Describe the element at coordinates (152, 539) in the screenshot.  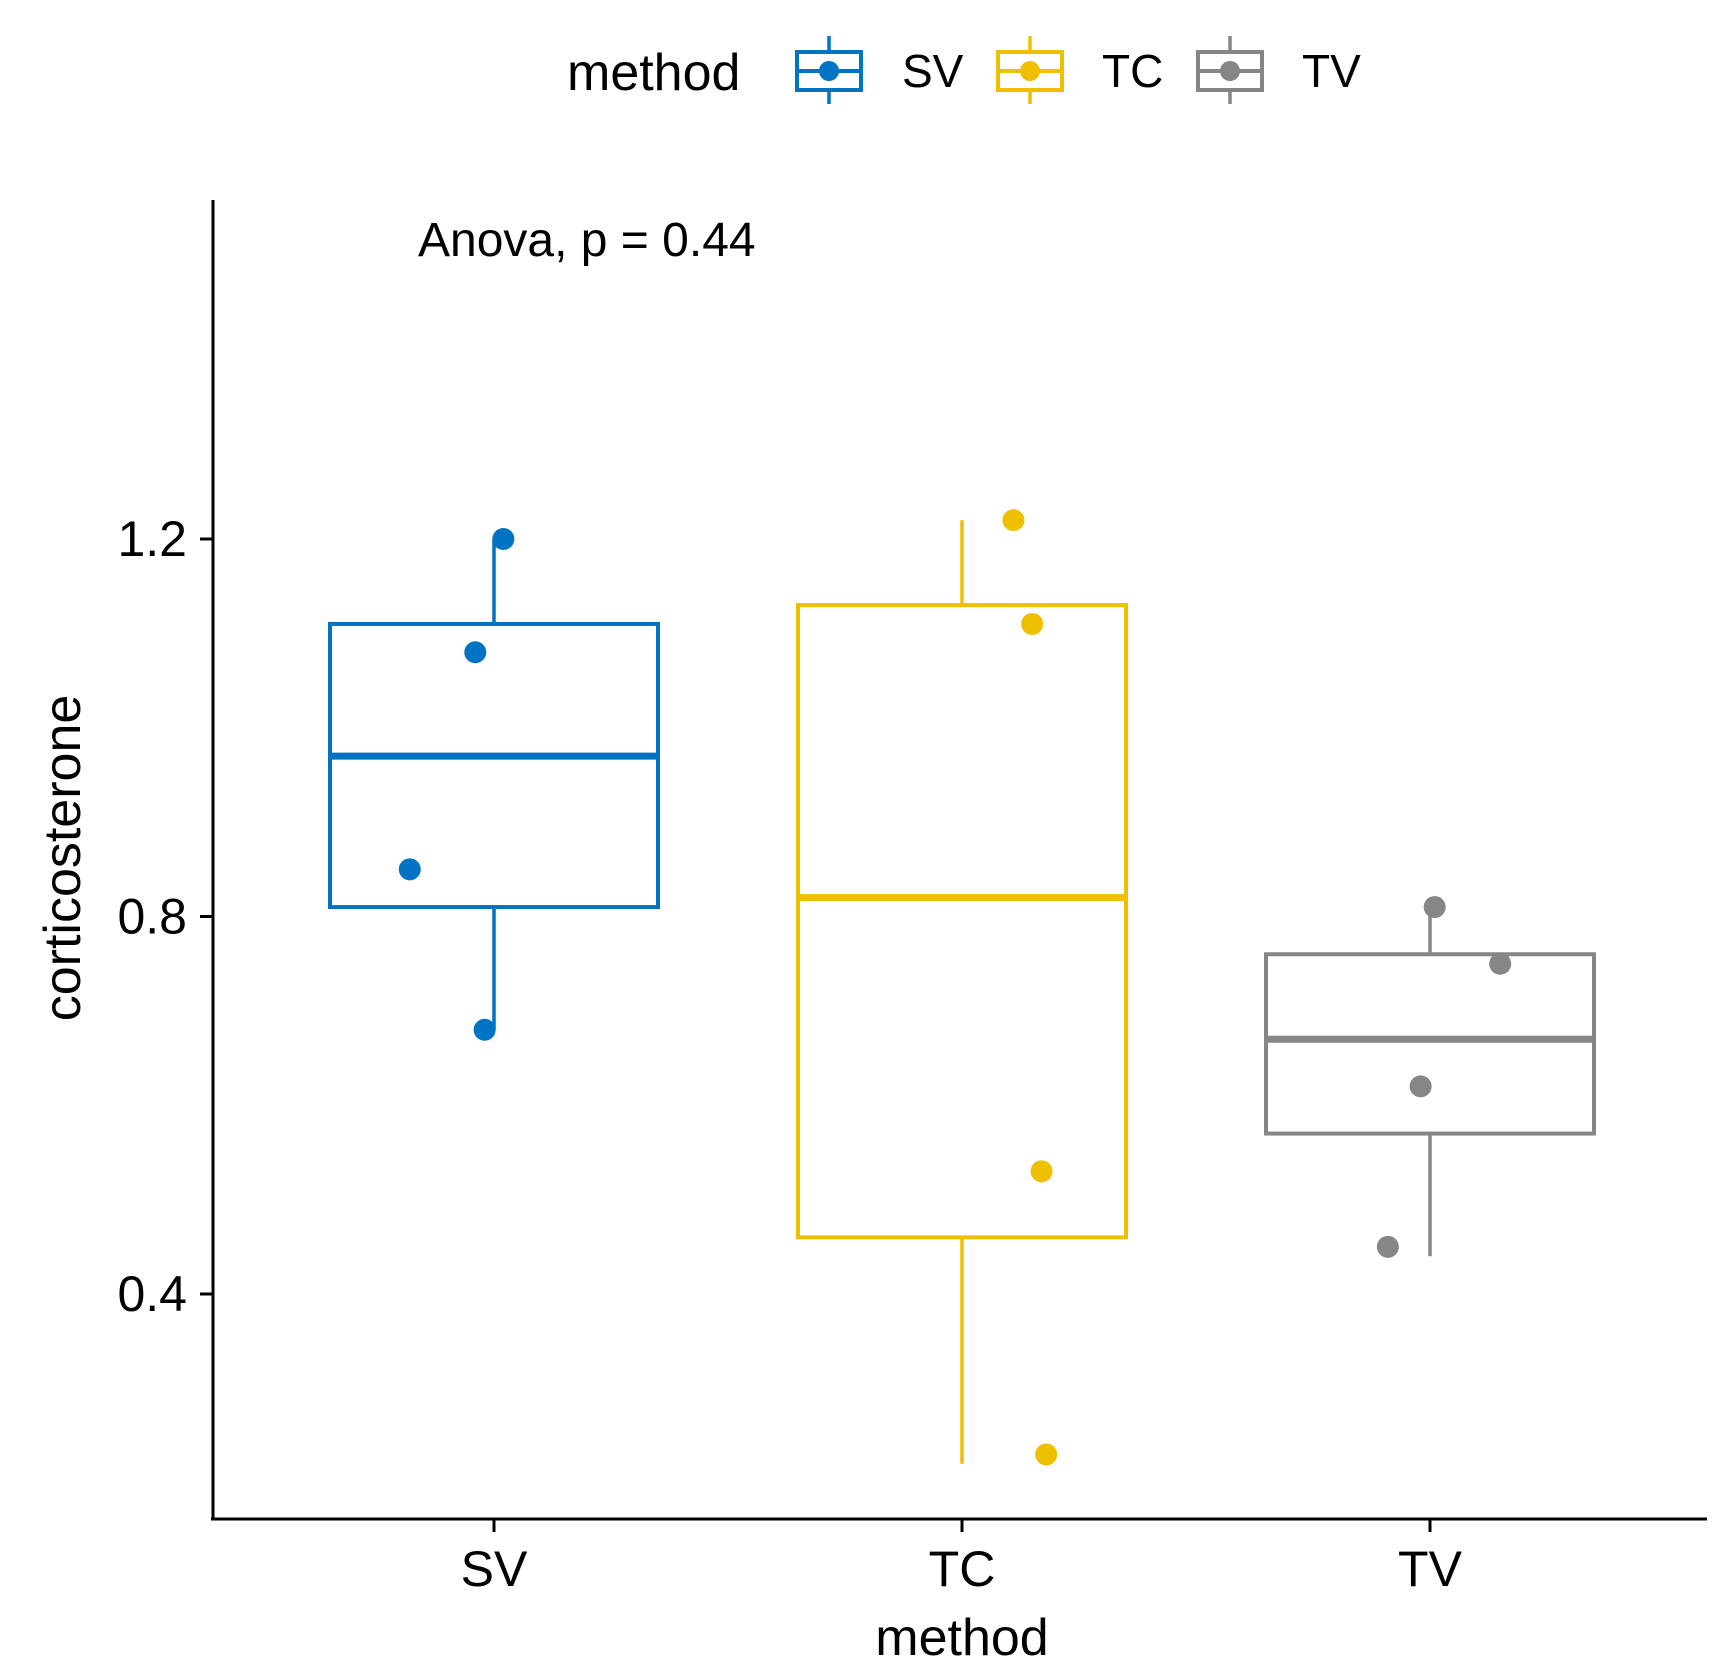
I see `y-tick-label: 1.2` at that location.